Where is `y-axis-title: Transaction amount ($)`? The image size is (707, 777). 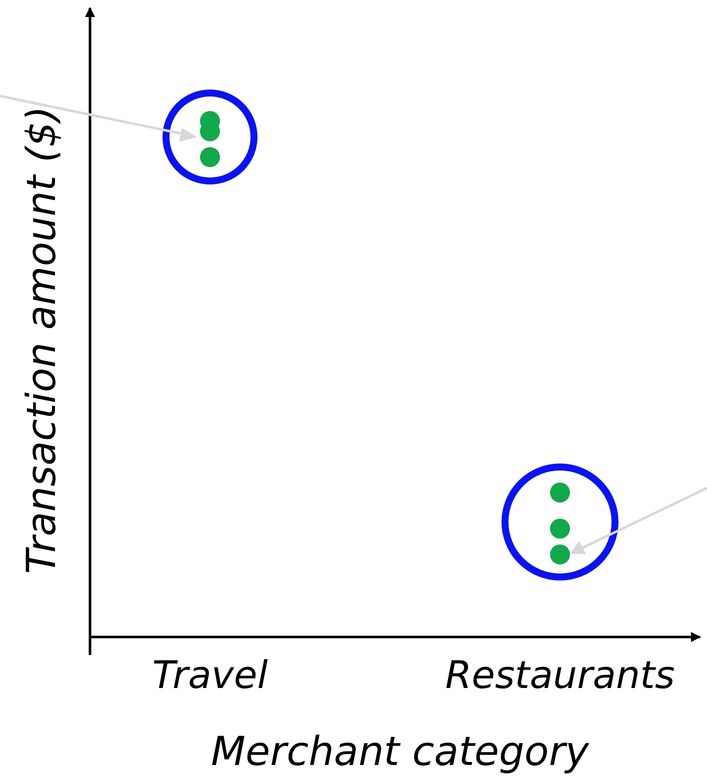
y-axis-title: Transaction amount ($) is located at coordinates (42, 340).